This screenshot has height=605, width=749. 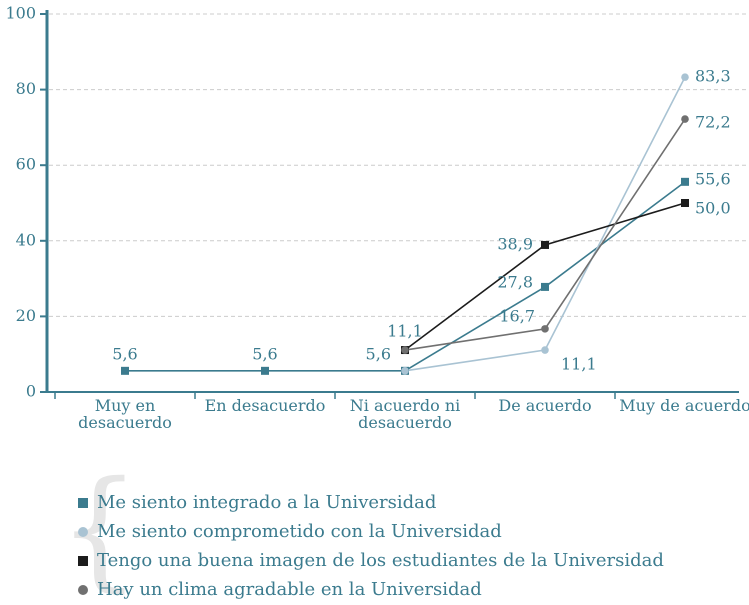 What do you see at coordinates (545, 234) in the screenshot?
I see `series-line` at bounding box center [545, 234].